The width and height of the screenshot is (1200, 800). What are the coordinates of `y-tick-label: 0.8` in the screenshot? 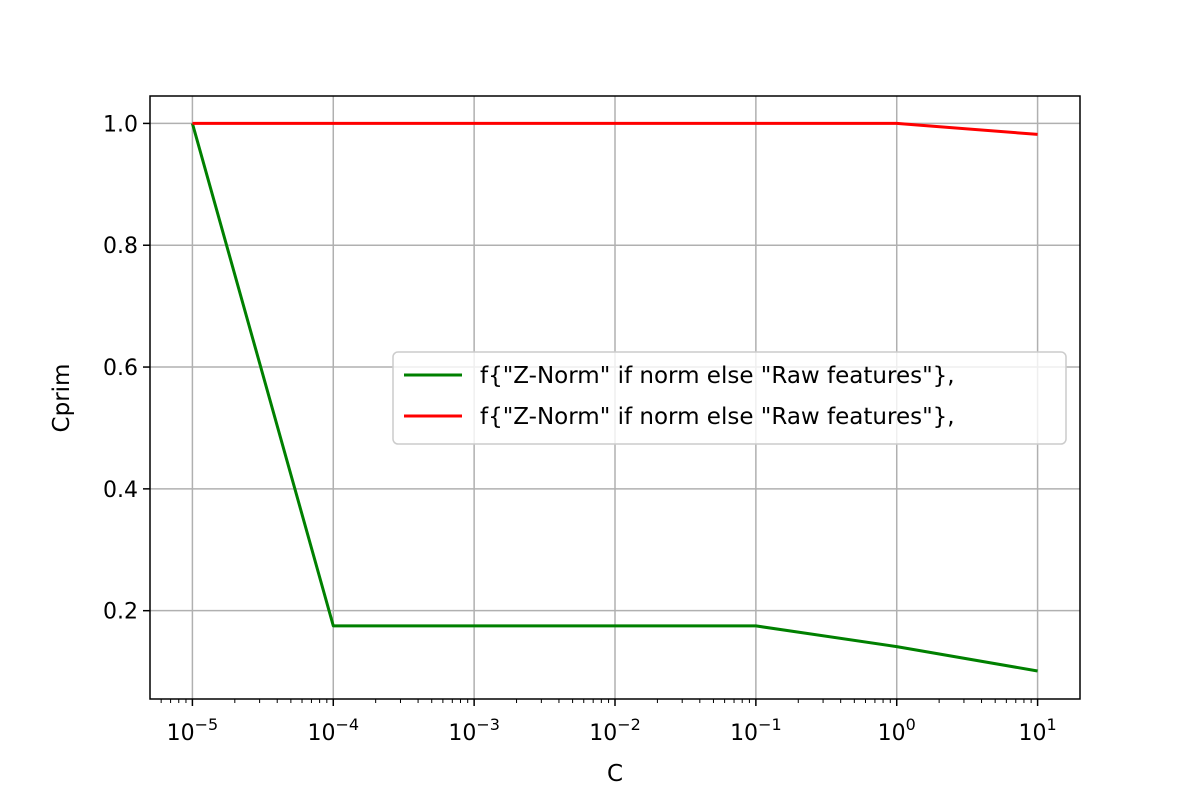 It's located at (120, 246).